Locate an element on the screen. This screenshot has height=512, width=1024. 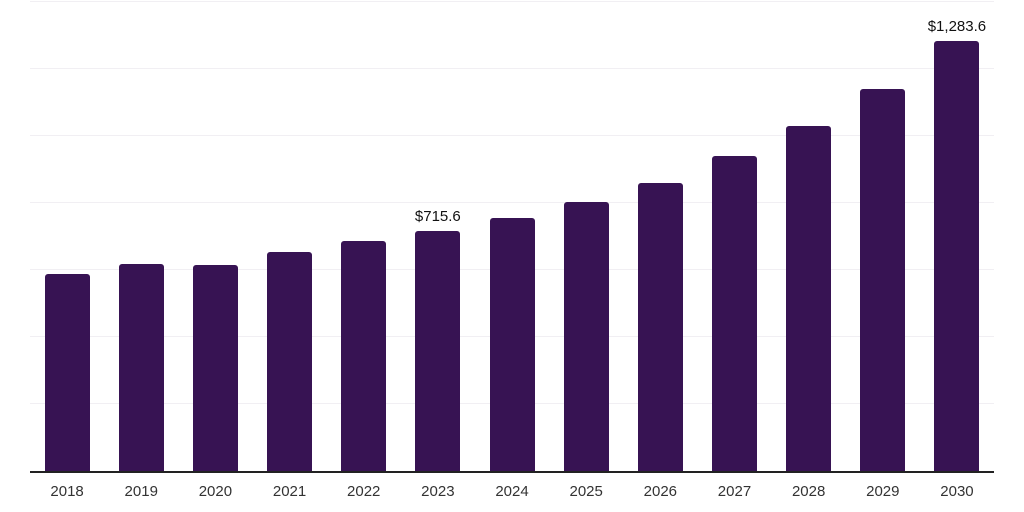
x-tick-2021: 2021 is located at coordinates (289, 491).